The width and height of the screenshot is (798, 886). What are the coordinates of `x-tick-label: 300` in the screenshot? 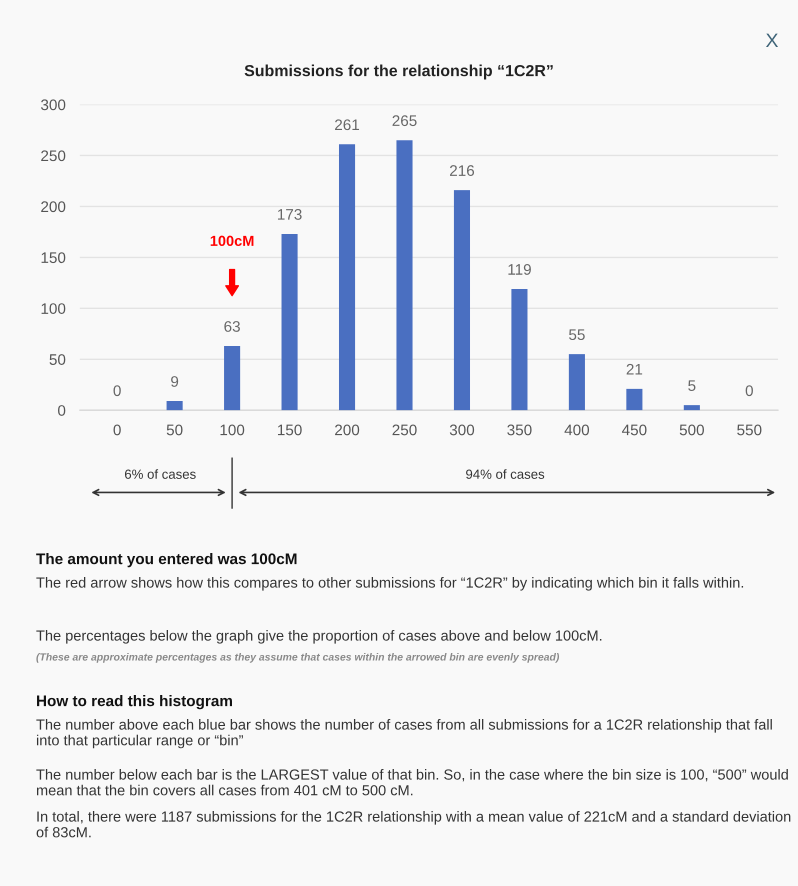 It's located at (462, 430).